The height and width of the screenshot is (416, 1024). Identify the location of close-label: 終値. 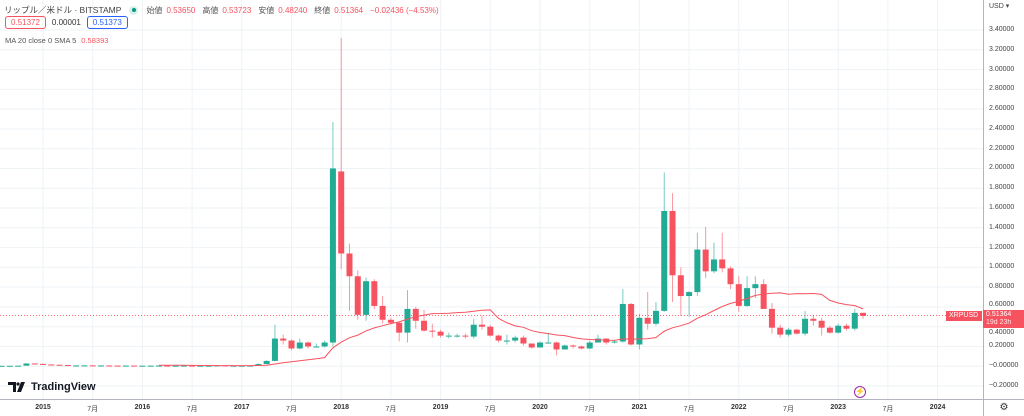
(322, 10).